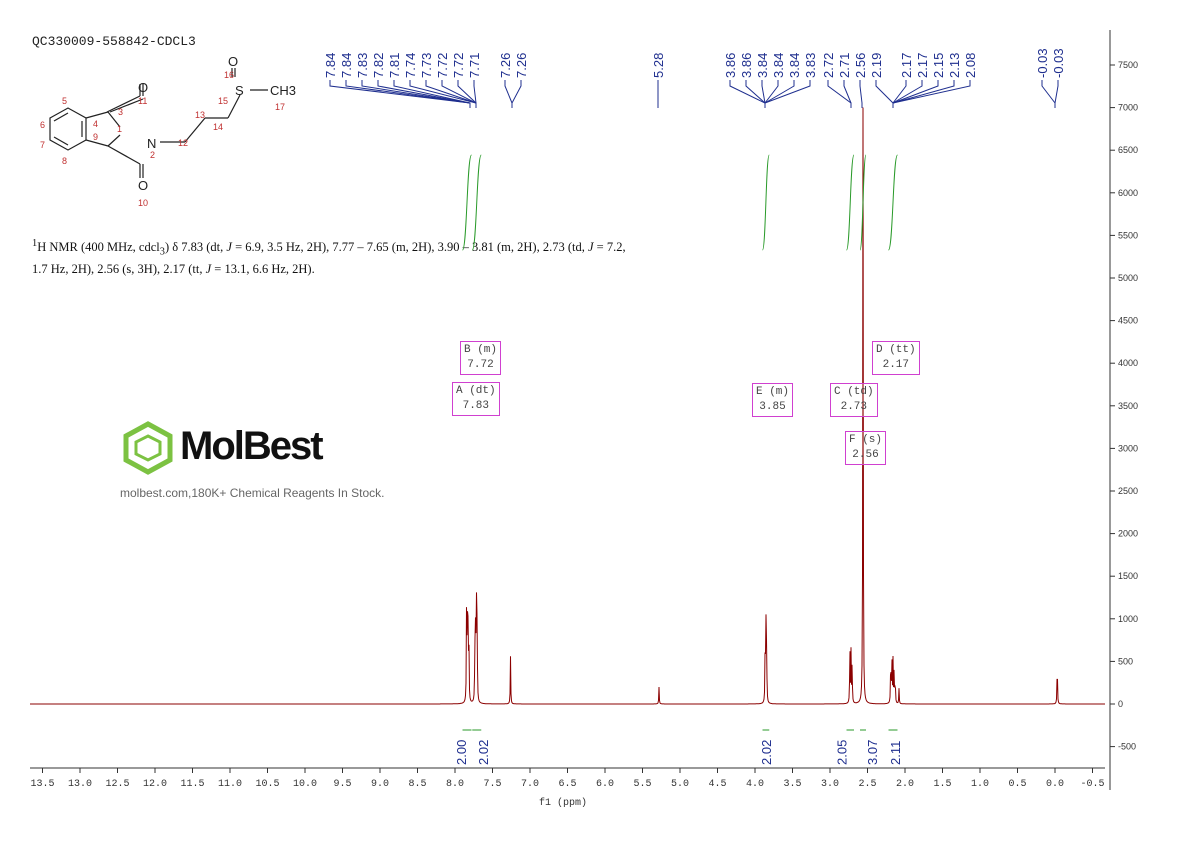 The image size is (1190, 841). I want to click on atom-number: 13, so click(200, 115).